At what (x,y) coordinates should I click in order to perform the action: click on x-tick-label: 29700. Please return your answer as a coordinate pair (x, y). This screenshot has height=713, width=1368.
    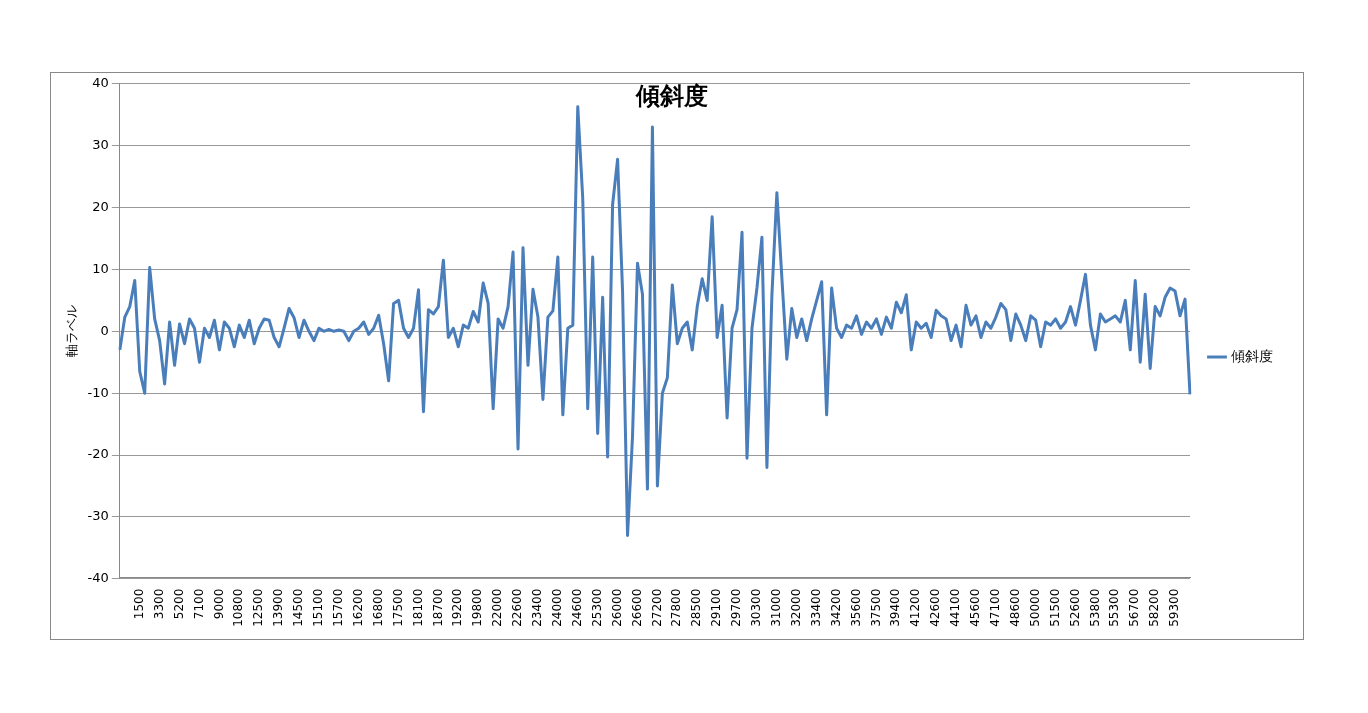
    Looking at the image, I should click on (736, 607).